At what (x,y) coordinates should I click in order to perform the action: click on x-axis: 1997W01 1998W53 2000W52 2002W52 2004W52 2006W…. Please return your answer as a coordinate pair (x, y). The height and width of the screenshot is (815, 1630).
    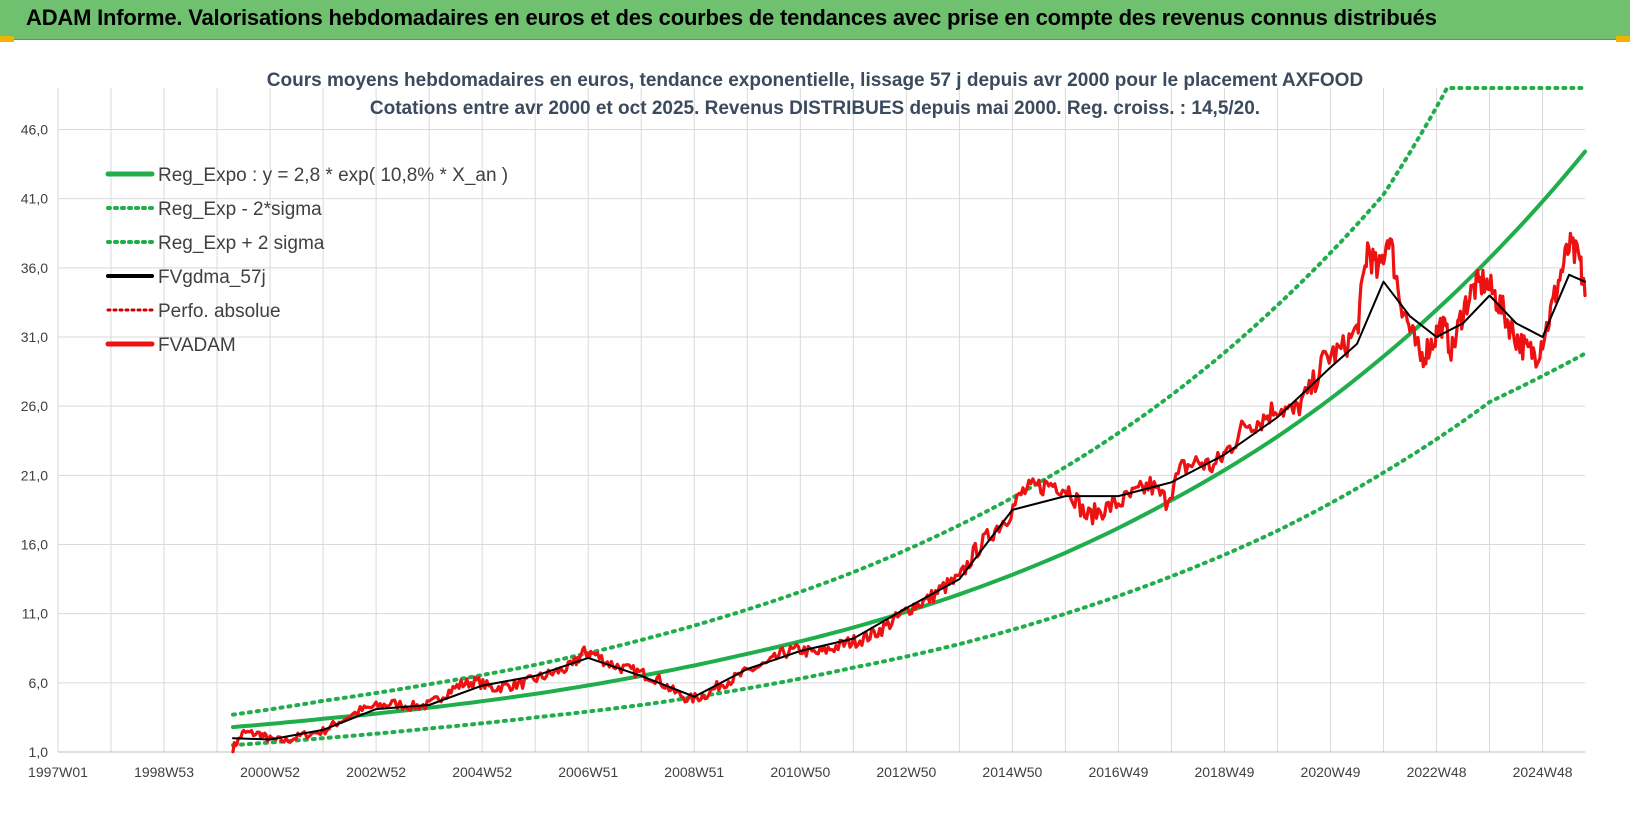
    Looking at the image, I should click on (800, 772).